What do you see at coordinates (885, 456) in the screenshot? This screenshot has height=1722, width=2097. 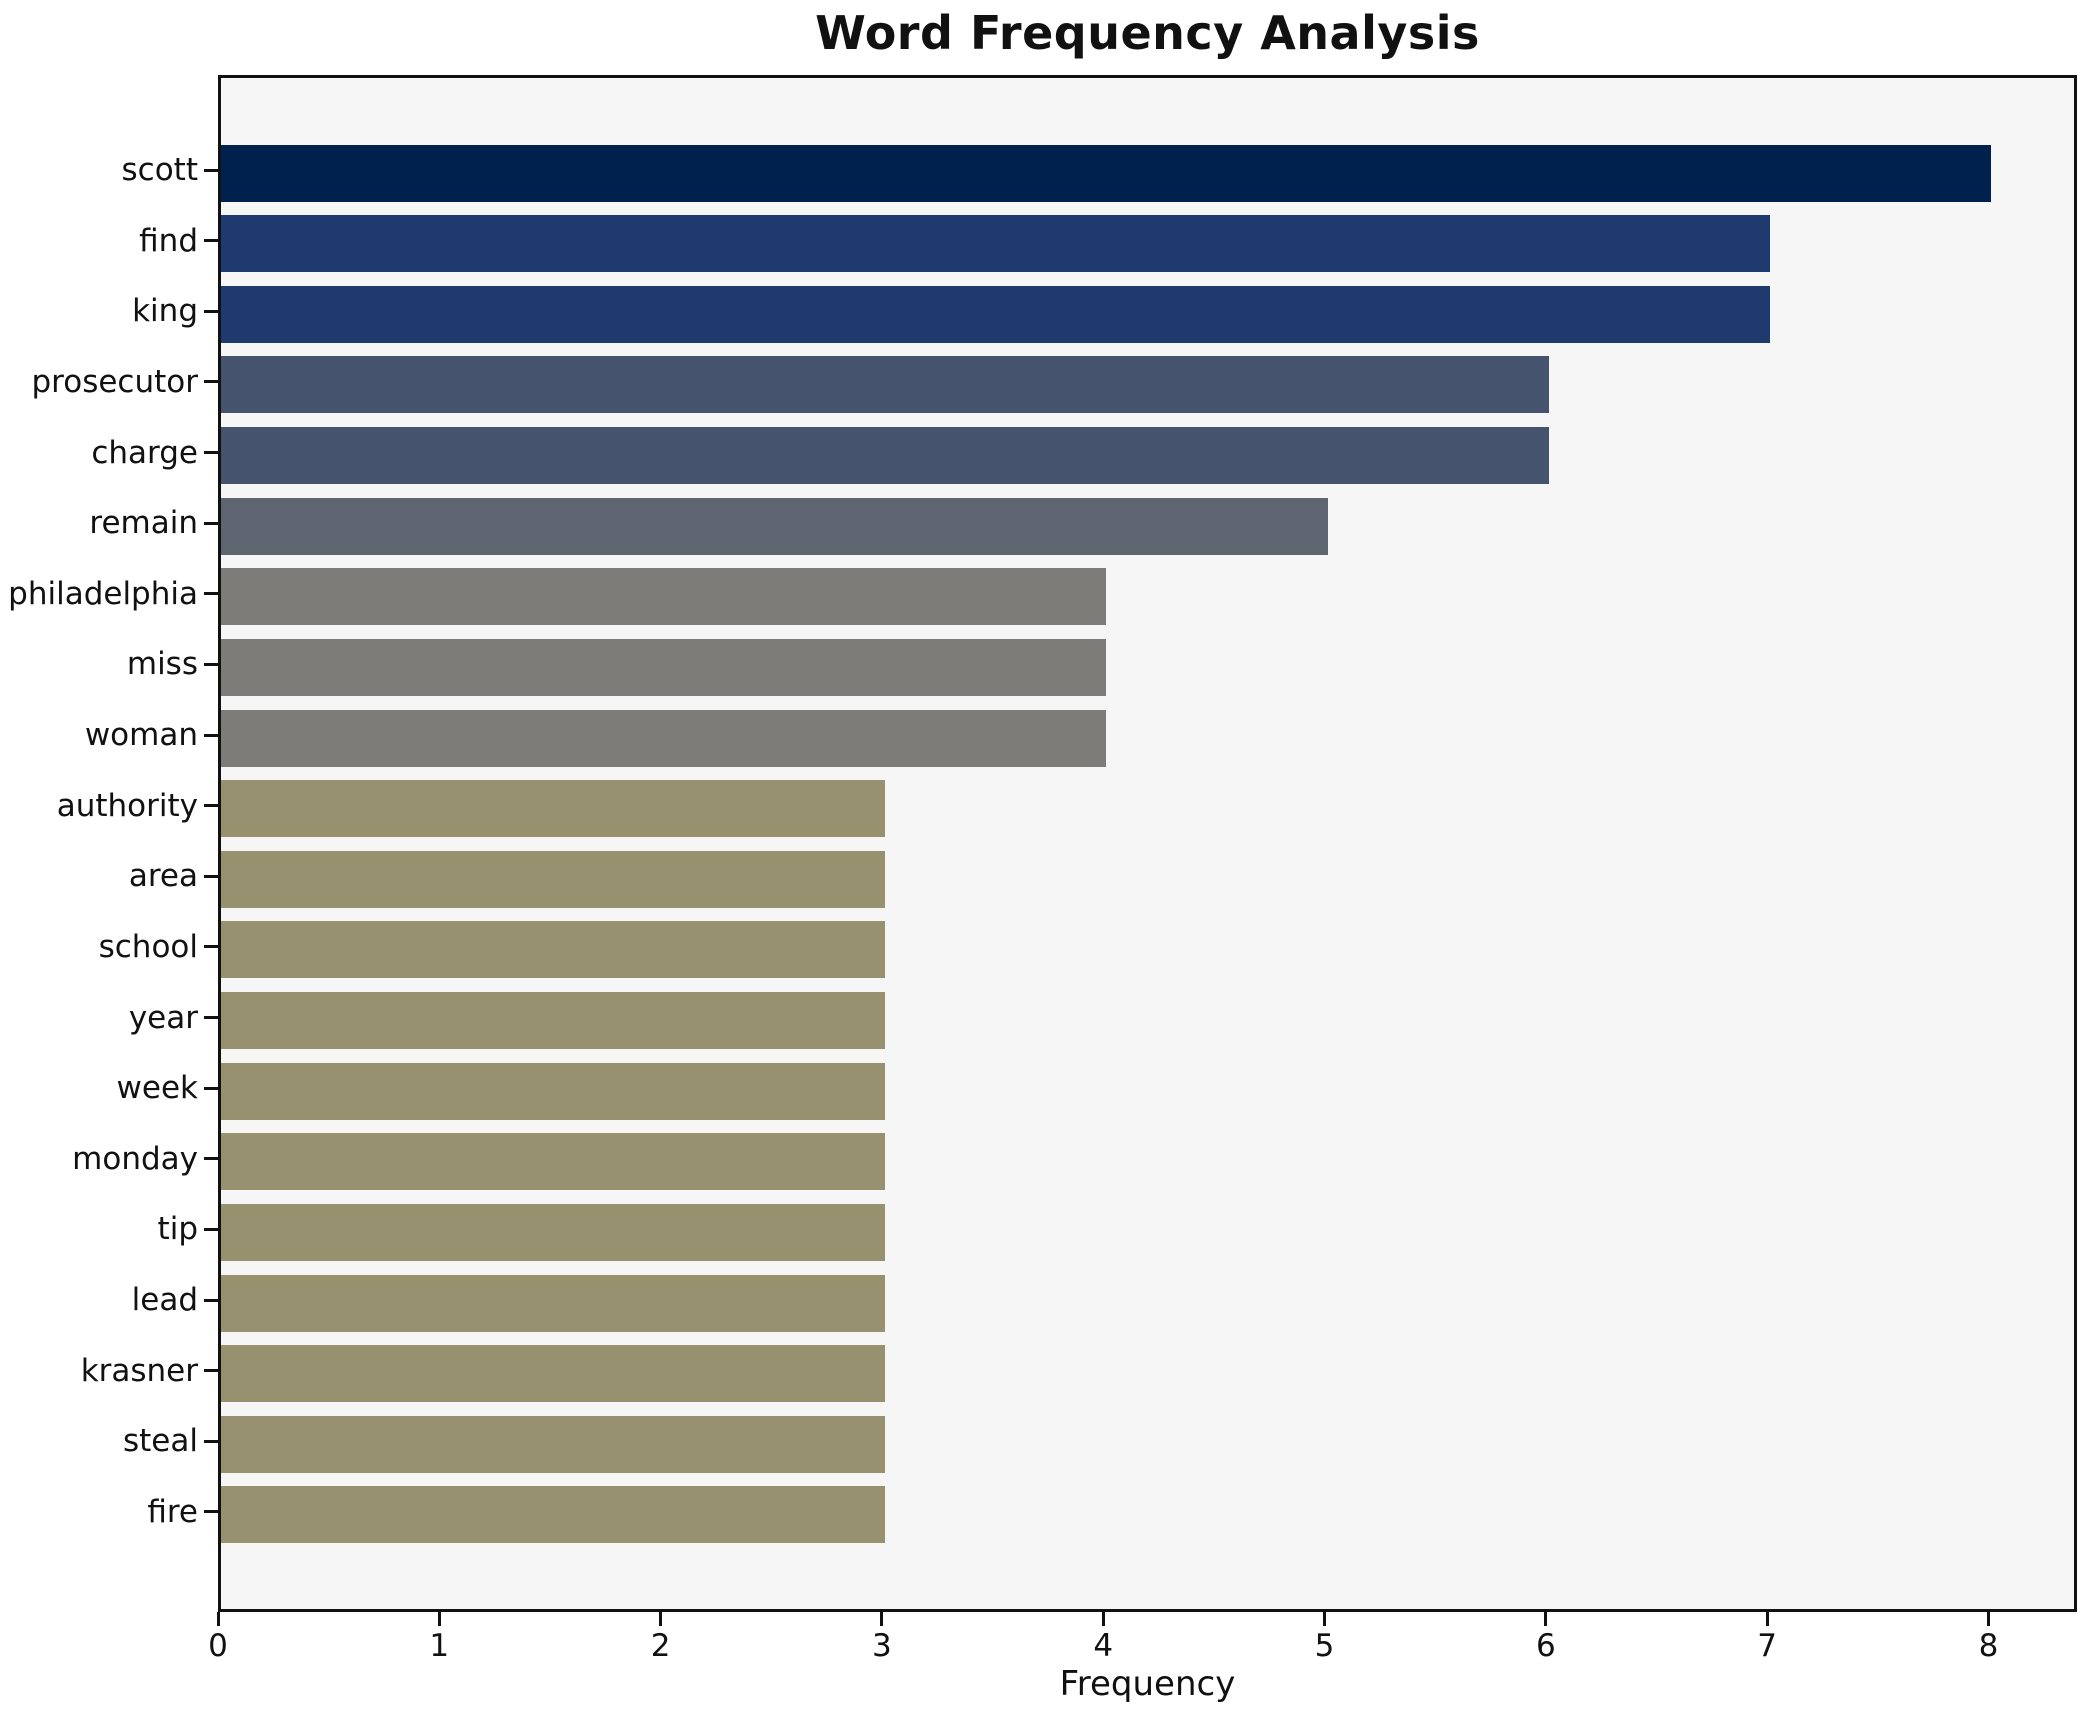 I see `bar-charge` at bounding box center [885, 456].